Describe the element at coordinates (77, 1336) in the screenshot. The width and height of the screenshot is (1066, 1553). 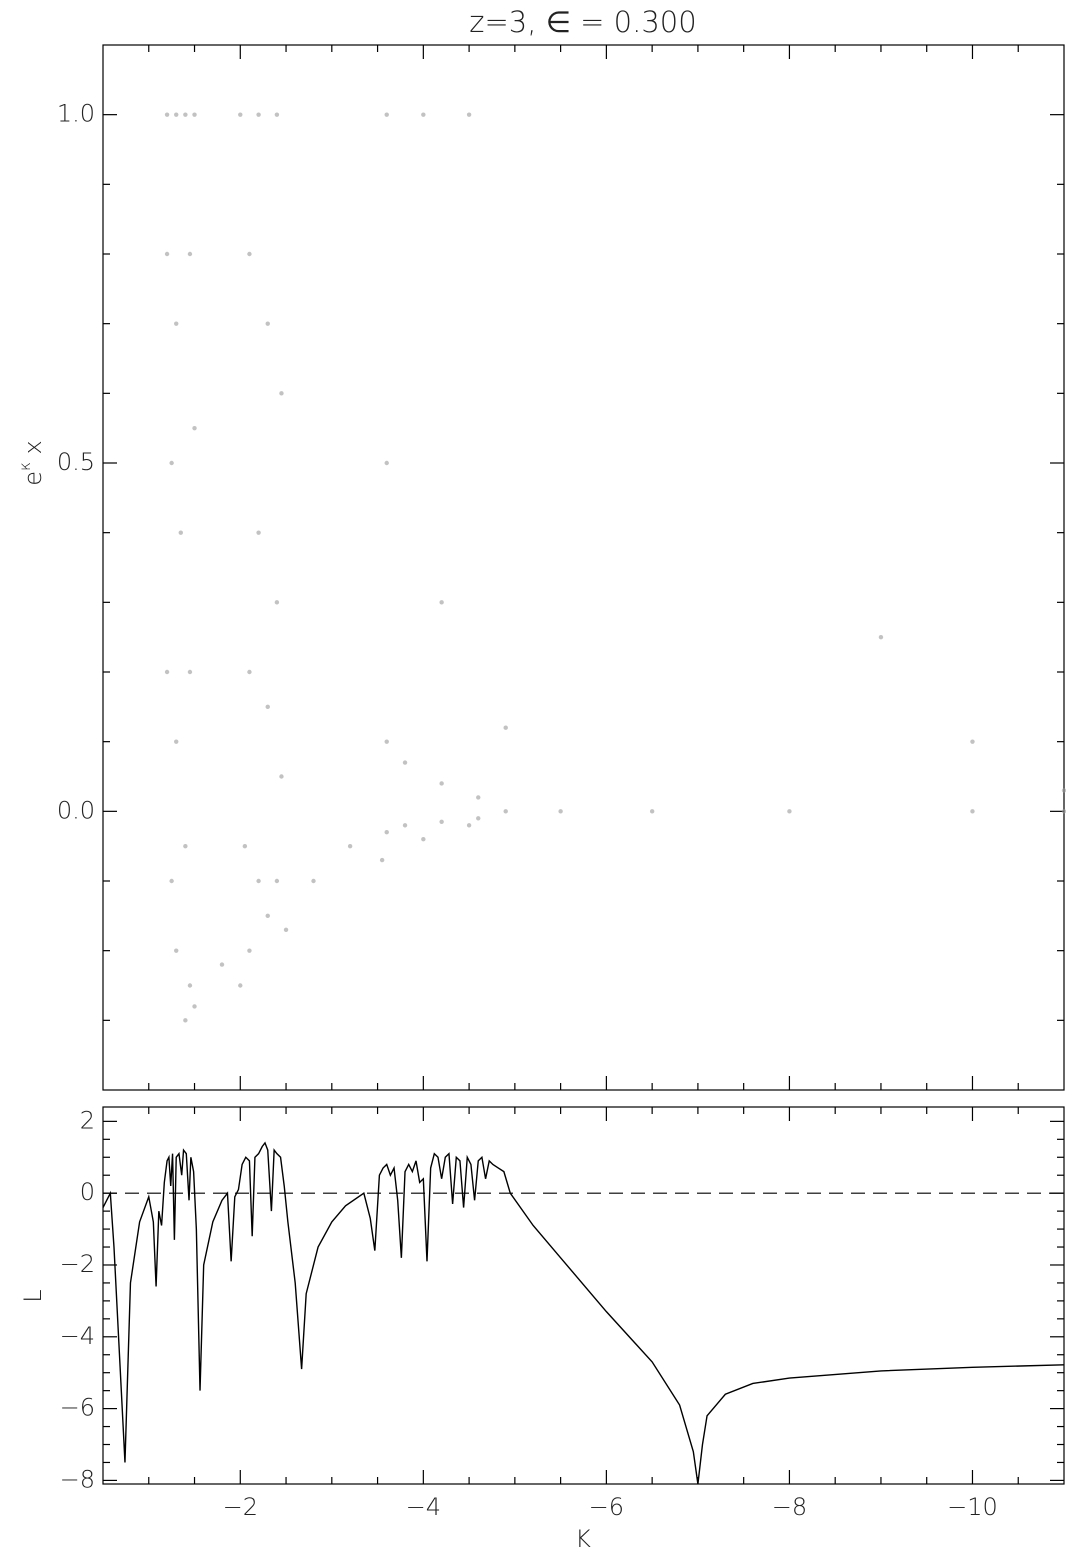
I see `y-tick-label: −4` at that location.